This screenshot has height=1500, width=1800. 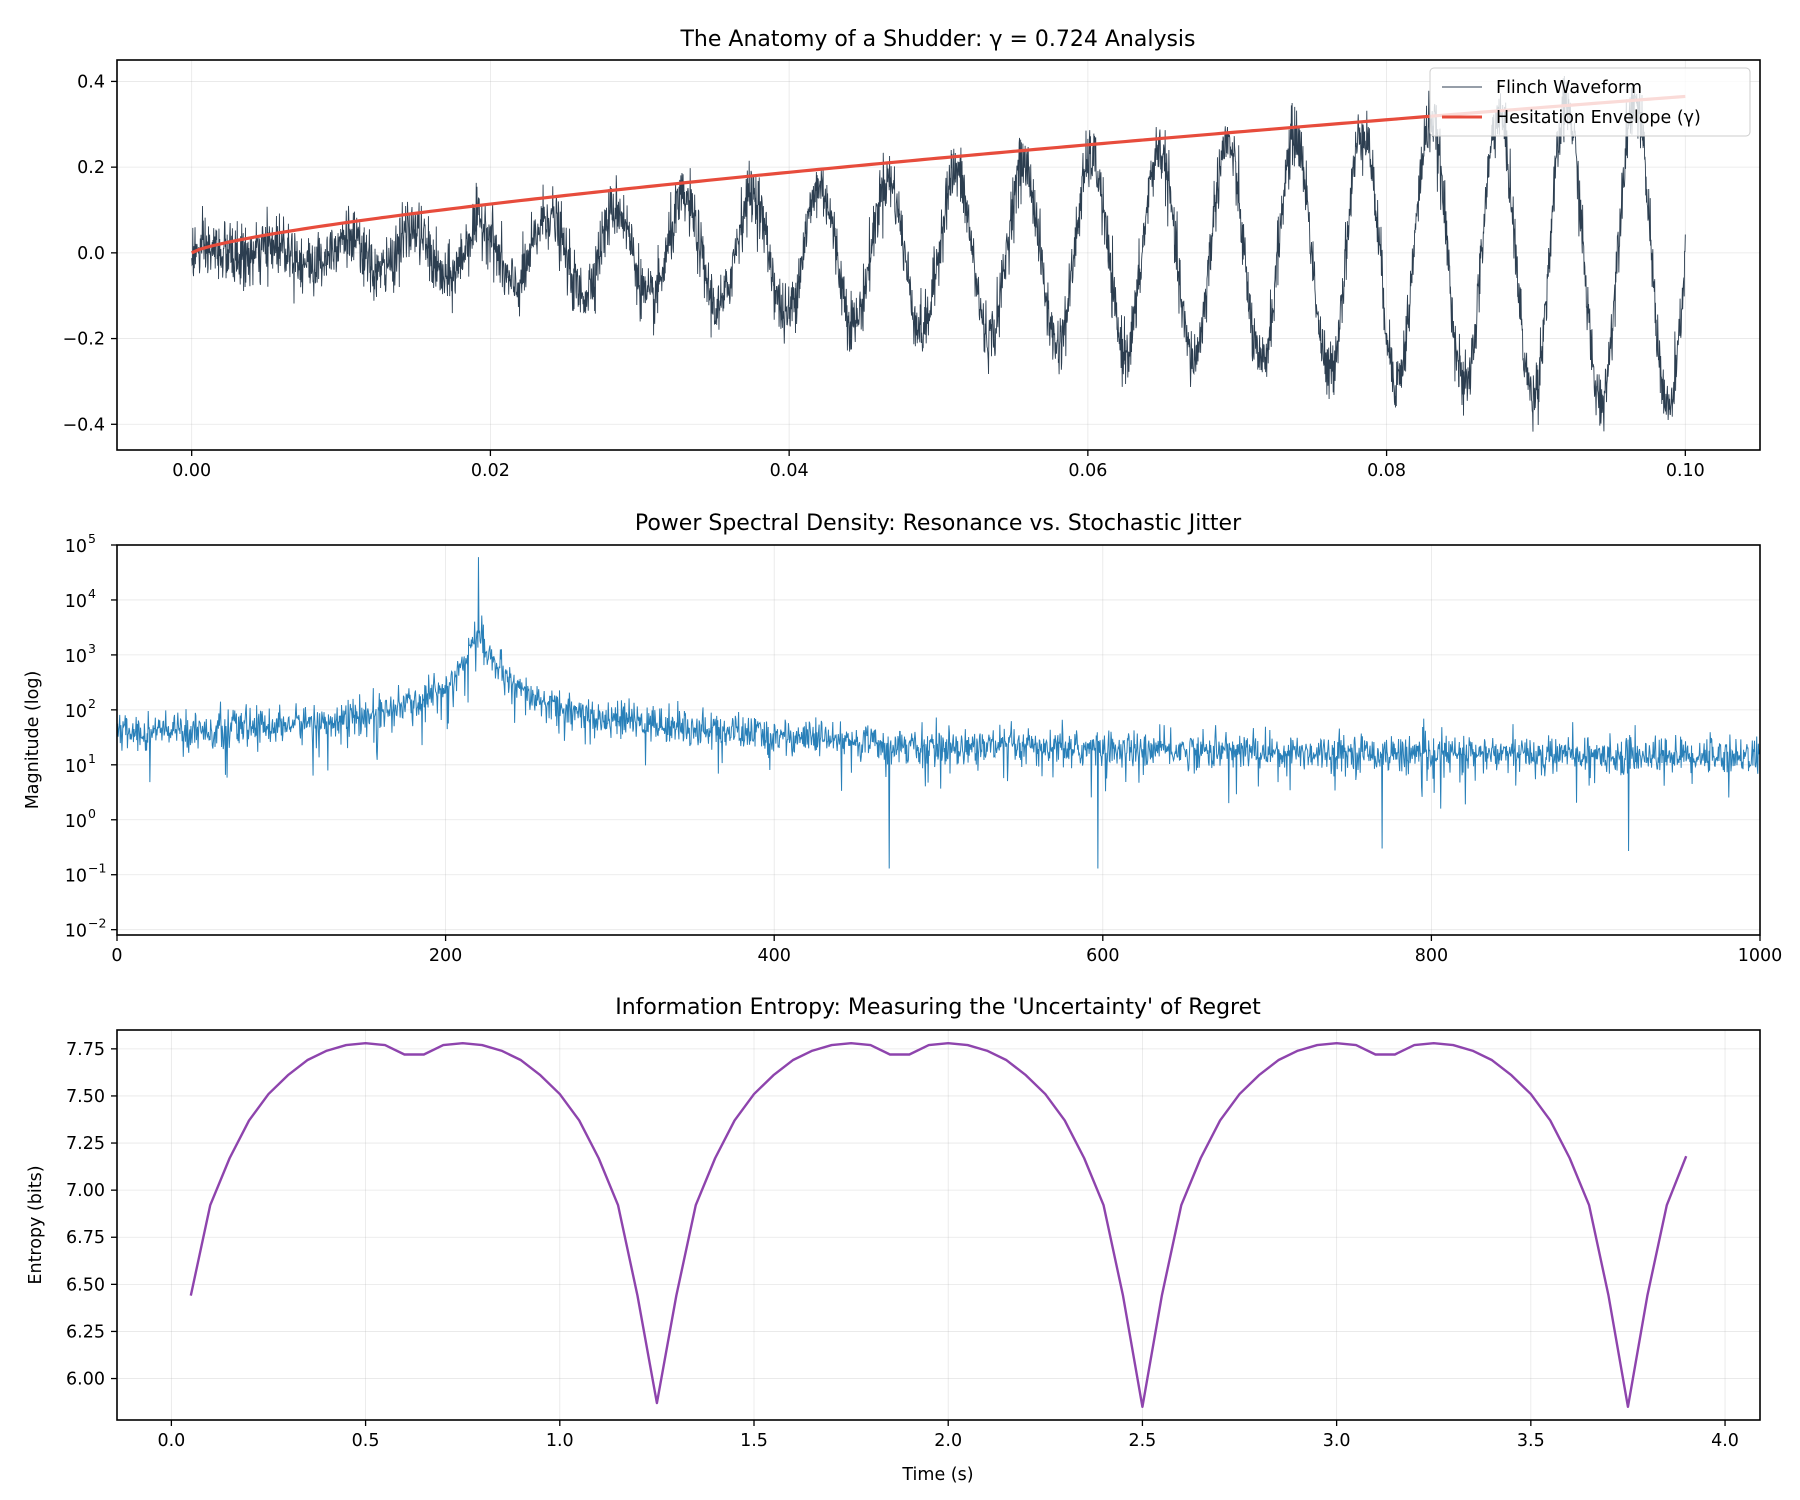 I want to click on y-tick-label: 0.4, so click(x=91, y=82).